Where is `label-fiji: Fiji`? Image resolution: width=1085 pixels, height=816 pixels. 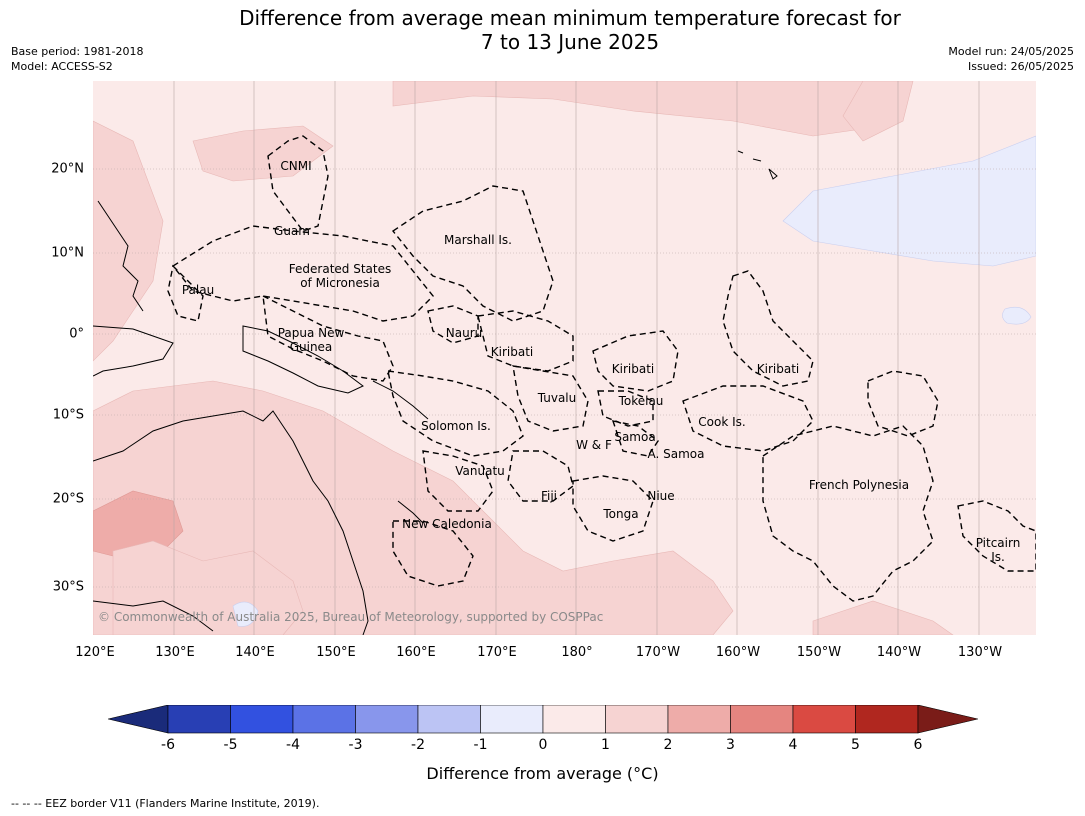
label-fiji: Fiji is located at coordinates (549, 496).